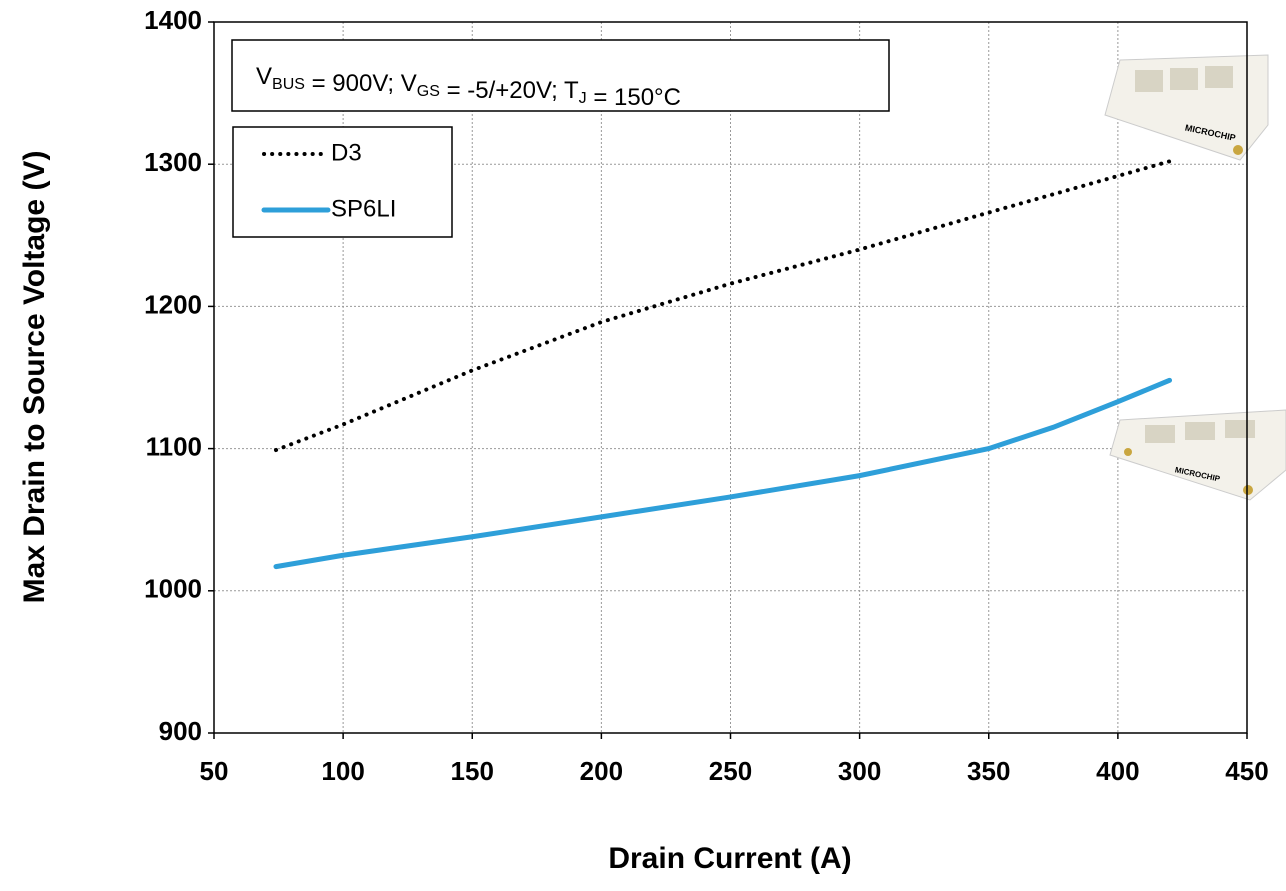 The image size is (1286, 891). I want to click on x-tick-label: 350, so click(988, 771).